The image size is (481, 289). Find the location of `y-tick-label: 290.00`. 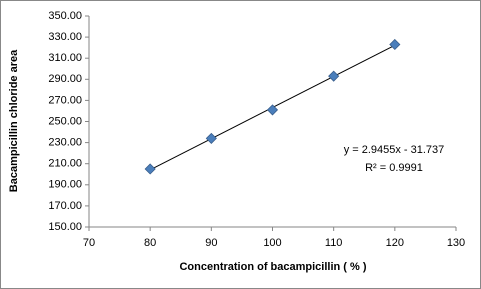

y-tick-label: 290.00 is located at coordinates (65, 79).